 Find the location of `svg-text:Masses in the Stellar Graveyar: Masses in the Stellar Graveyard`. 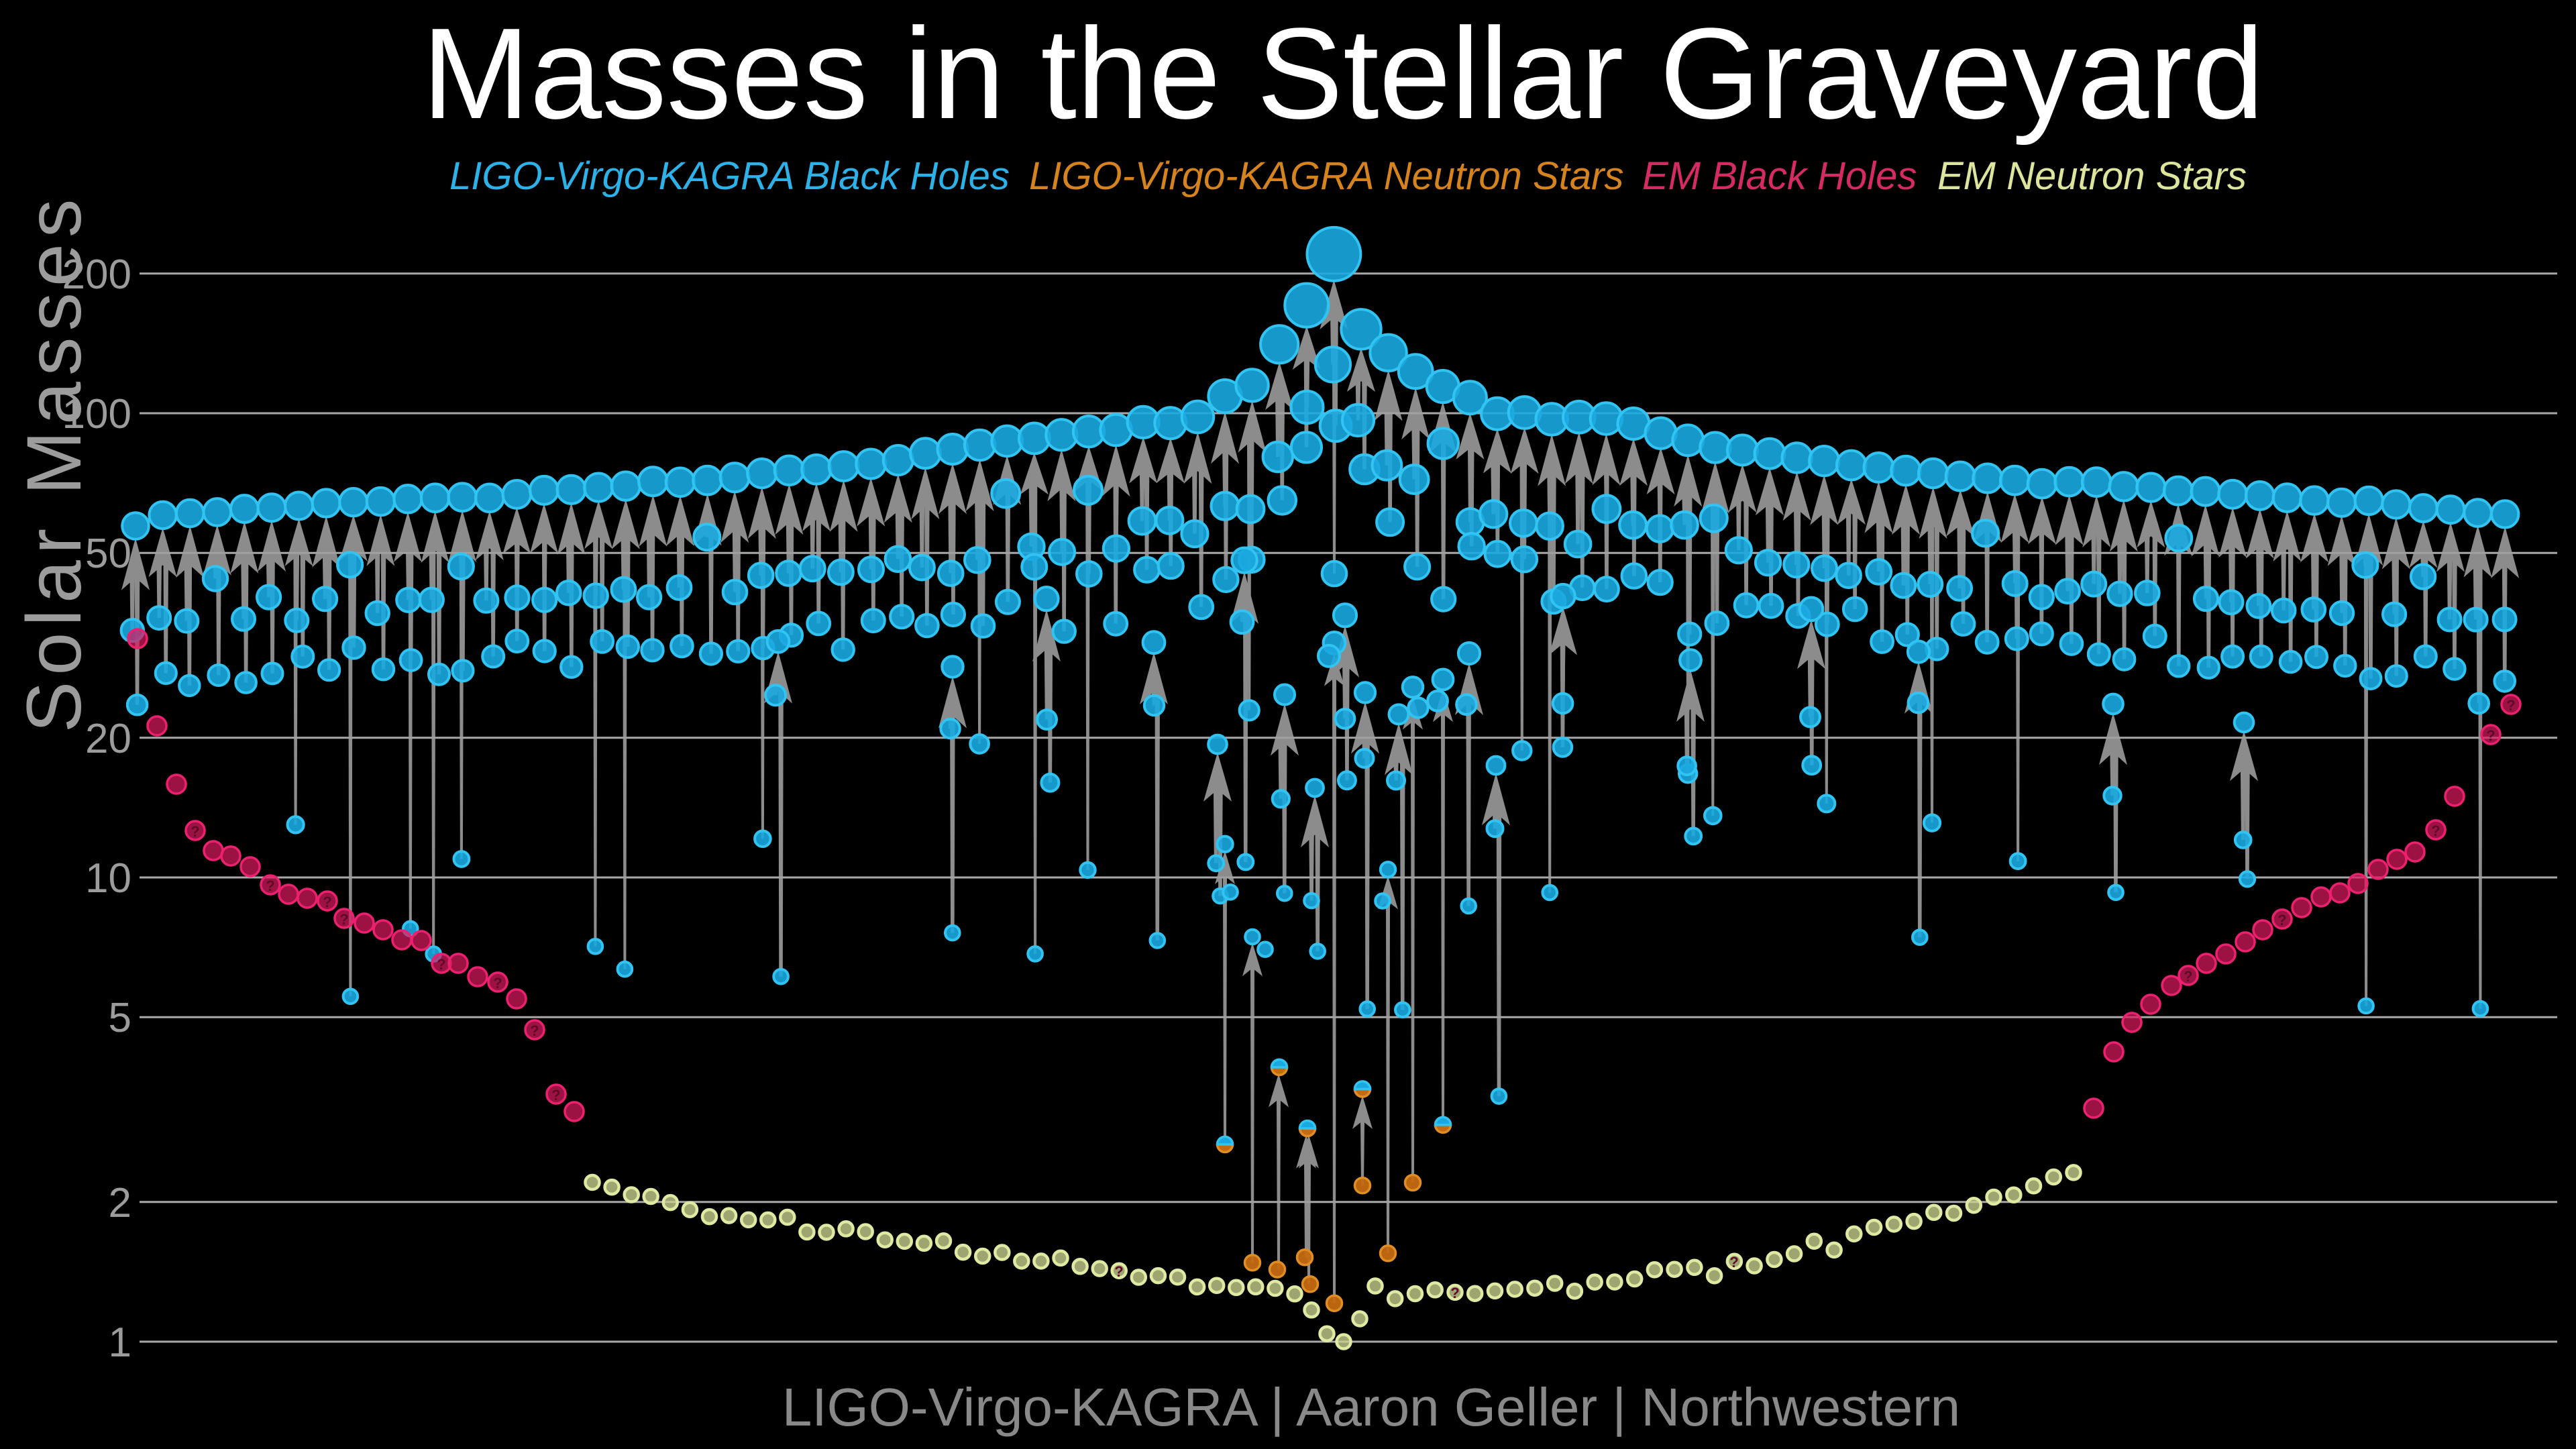

svg-text:Masses in the Stellar Graveyar: Masses in the Stellar Graveyard is located at coordinates (1343, 73).